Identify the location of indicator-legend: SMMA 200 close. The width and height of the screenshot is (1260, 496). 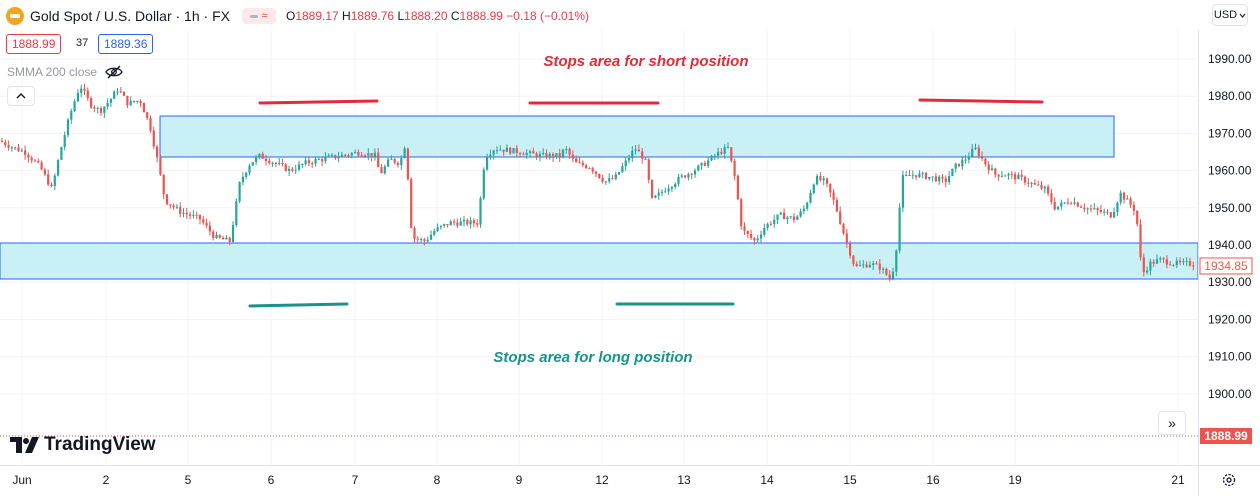
(65, 72).